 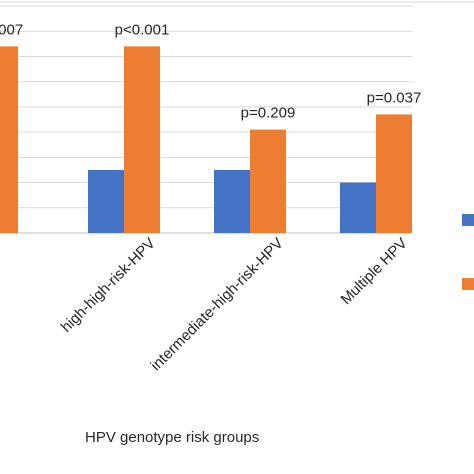 I want to click on bar-series1-cat2, so click(x=106, y=201).